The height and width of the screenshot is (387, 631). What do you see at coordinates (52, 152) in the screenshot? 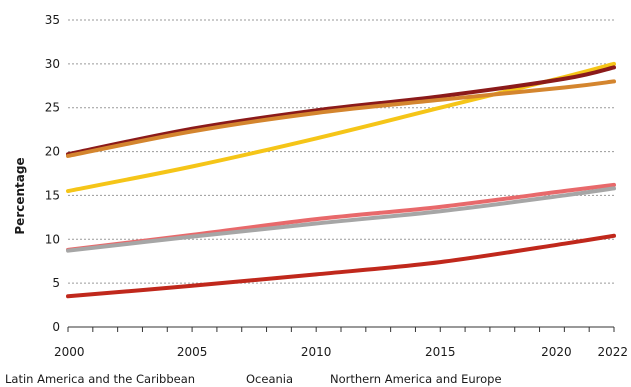
I see `y-tick-label: 20` at bounding box center [52, 152].